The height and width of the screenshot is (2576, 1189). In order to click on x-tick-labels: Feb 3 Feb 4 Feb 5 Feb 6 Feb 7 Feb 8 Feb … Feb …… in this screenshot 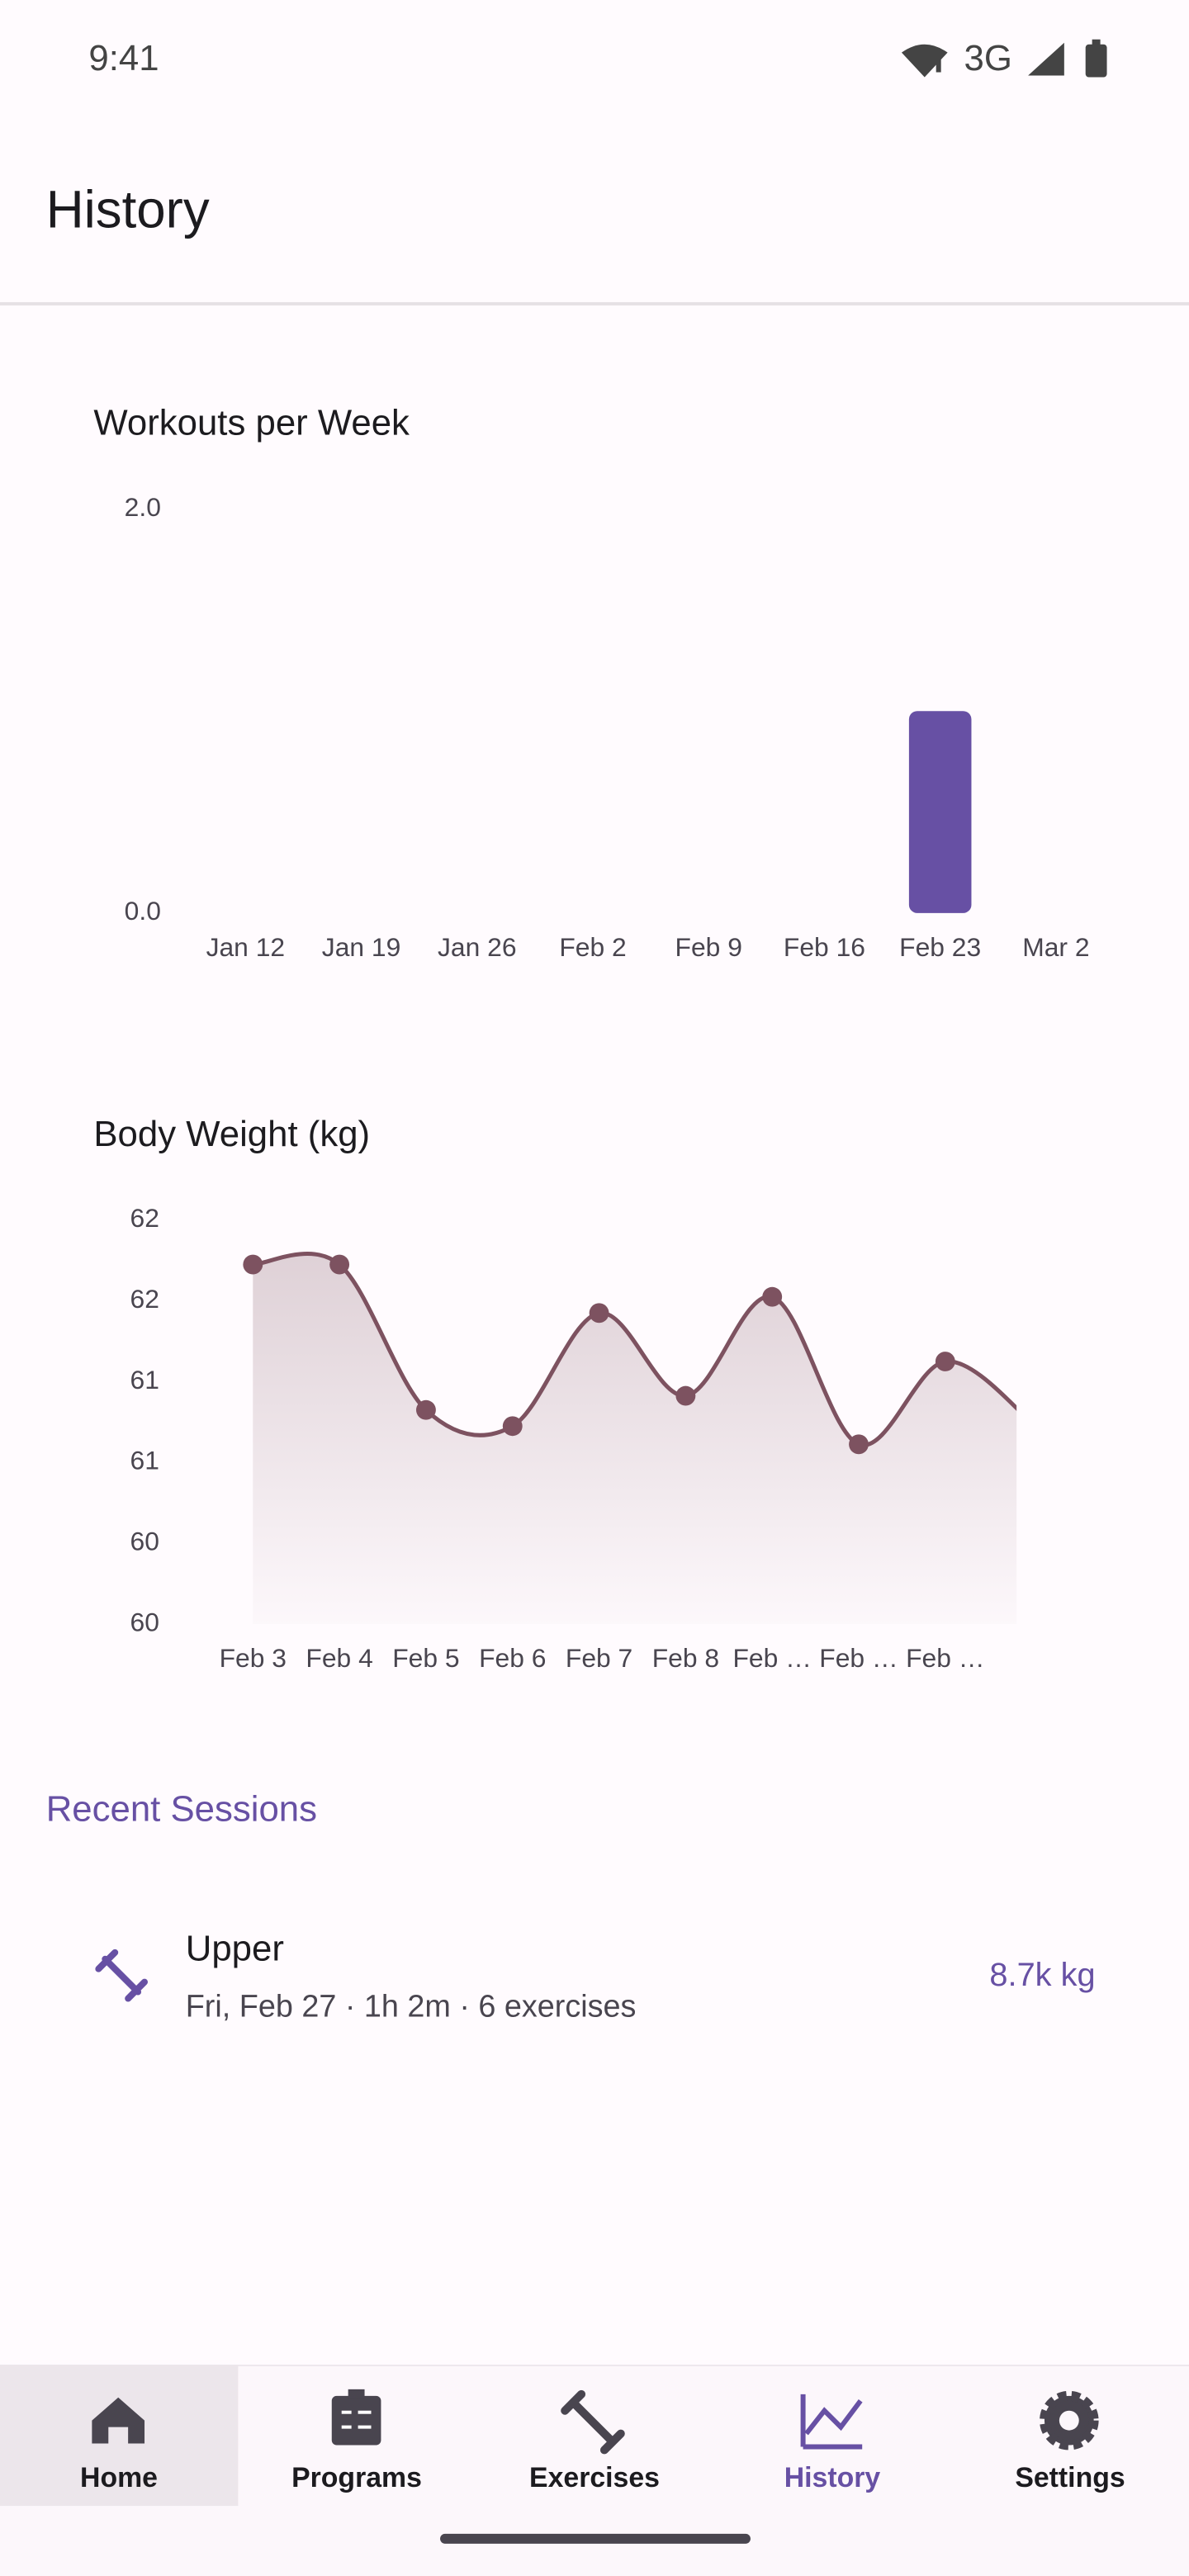, I will do `click(633, 1658)`.